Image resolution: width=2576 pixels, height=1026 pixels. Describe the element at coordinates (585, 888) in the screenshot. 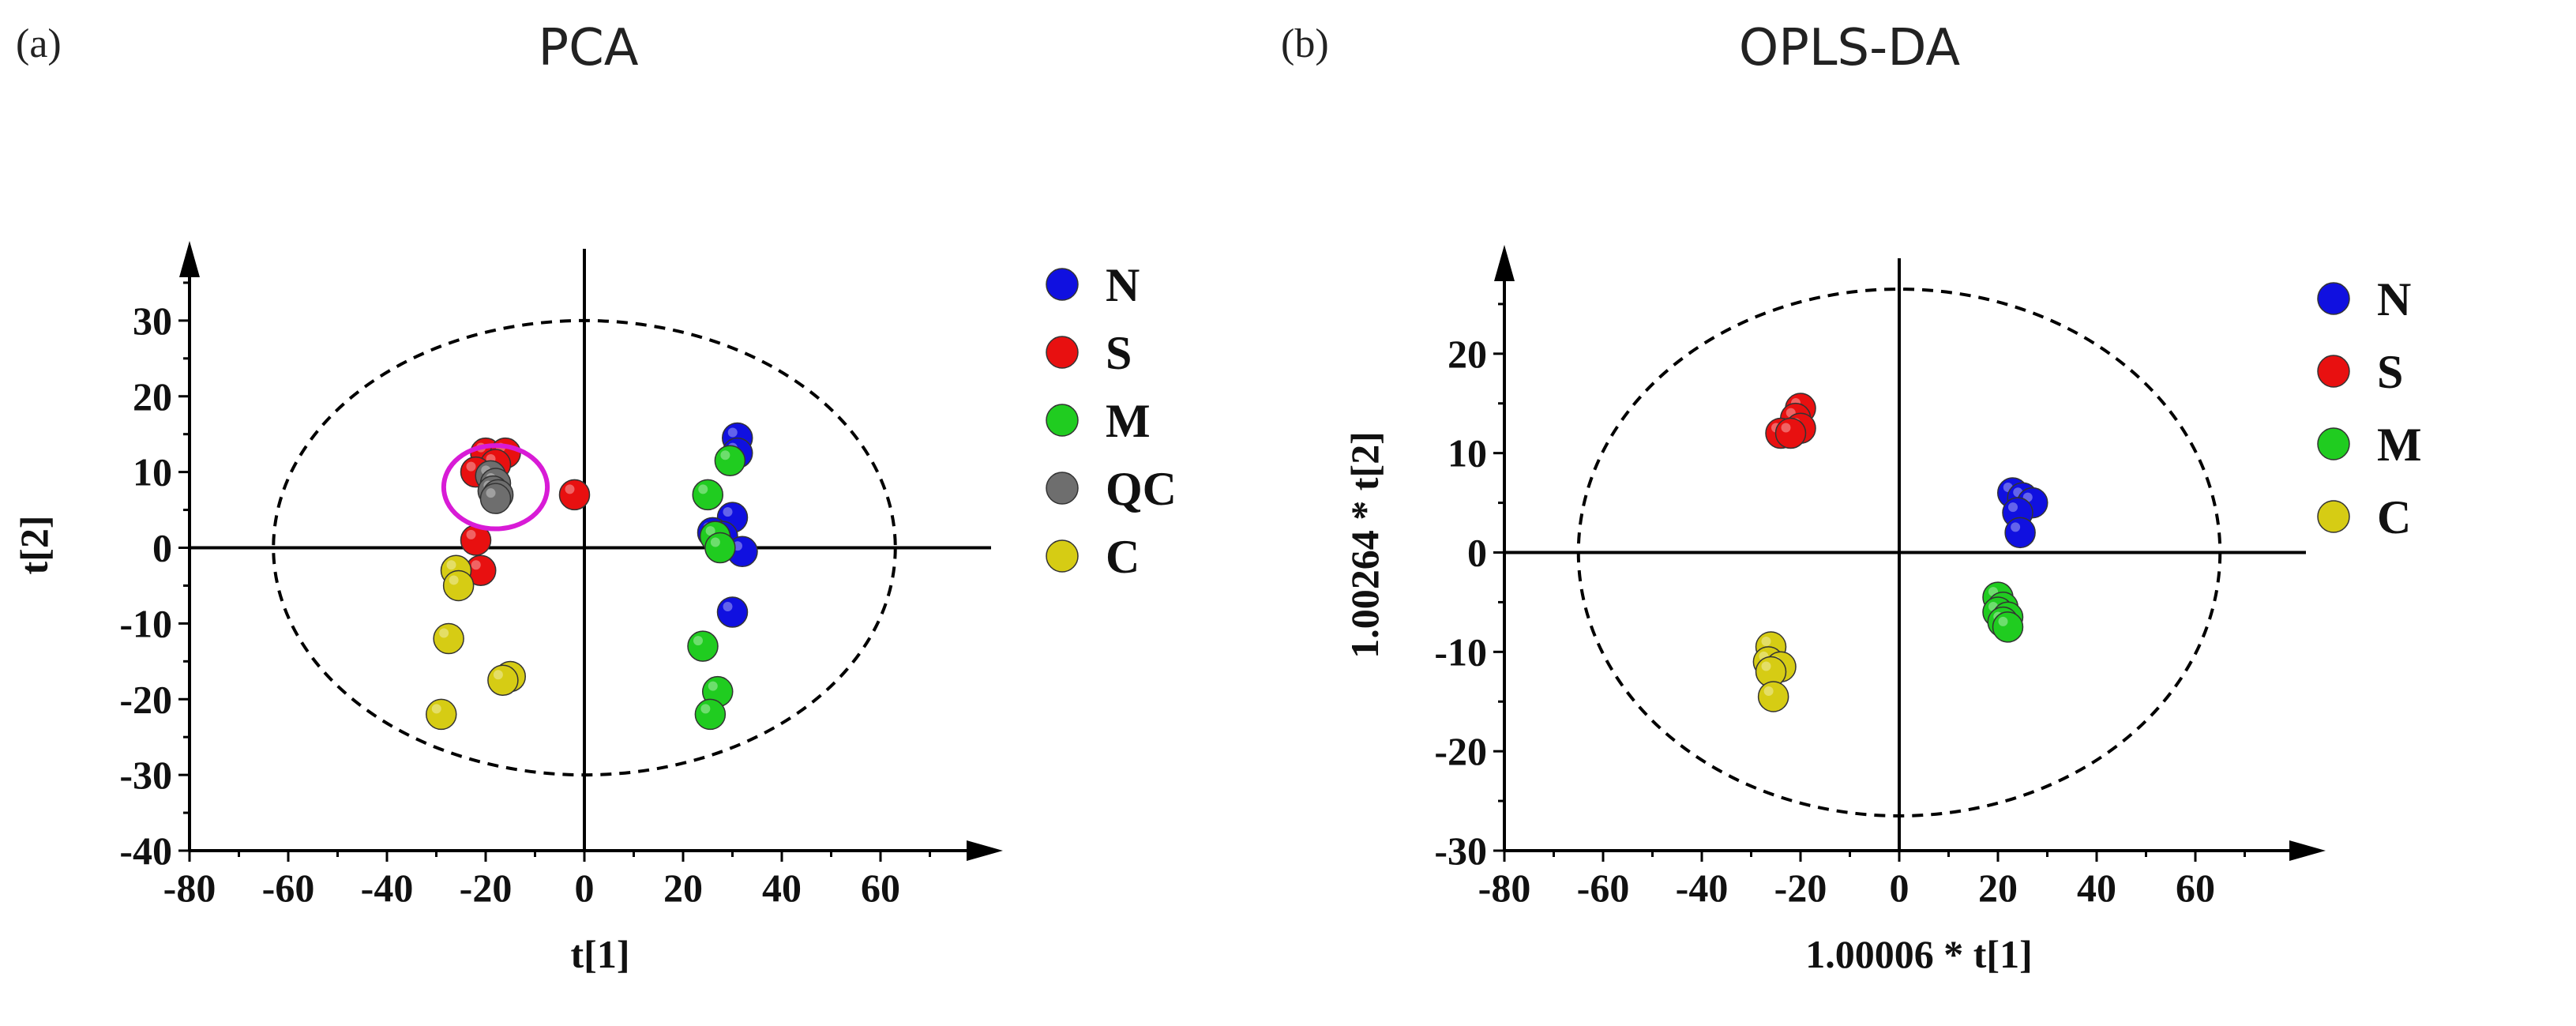

I see `pca-x-tick-label: 0` at that location.